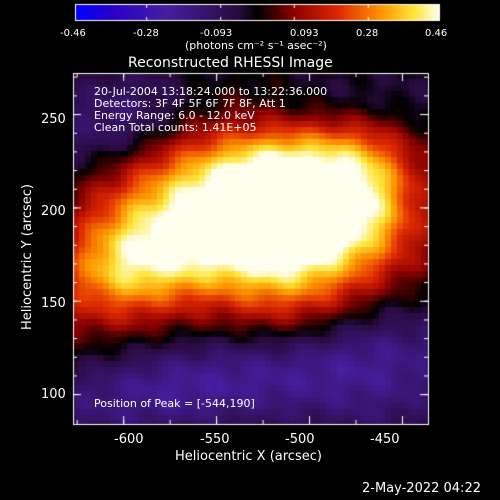 This screenshot has height=500, width=500. Describe the element at coordinates (385, 439) in the screenshot. I see `x-tick-4: -450` at that location.